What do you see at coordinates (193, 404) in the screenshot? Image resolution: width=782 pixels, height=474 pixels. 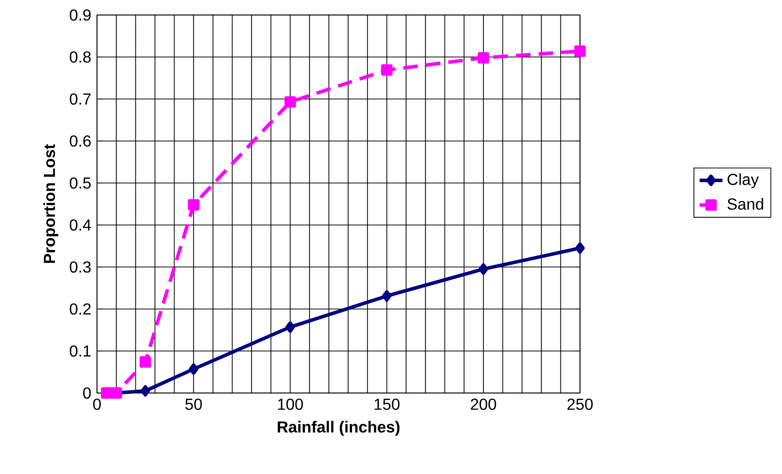 I see `x-tick-label: 50` at bounding box center [193, 404].